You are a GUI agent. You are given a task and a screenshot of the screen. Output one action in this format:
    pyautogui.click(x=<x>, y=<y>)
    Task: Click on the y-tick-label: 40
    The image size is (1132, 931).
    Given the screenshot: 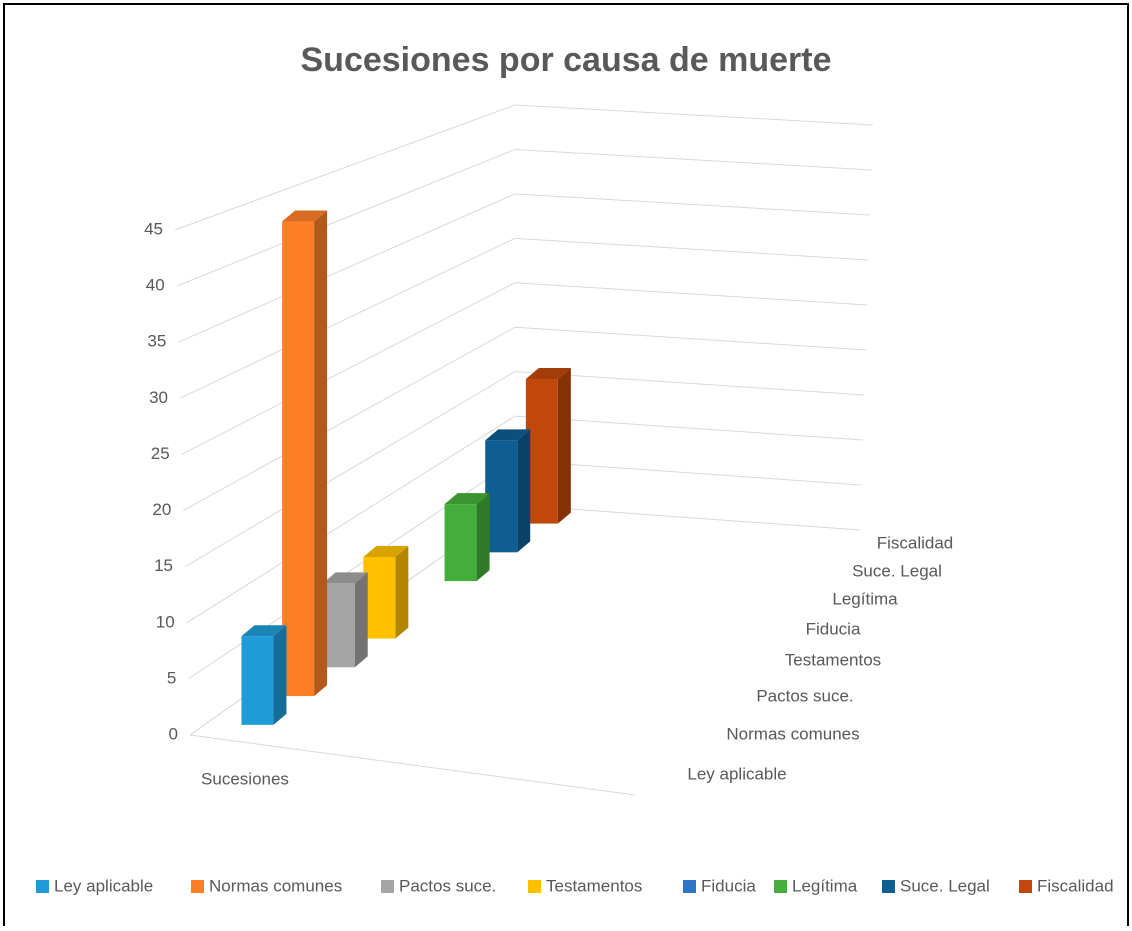 What is the action you would take?
    pyautogui.click(x=155, y=285)
    